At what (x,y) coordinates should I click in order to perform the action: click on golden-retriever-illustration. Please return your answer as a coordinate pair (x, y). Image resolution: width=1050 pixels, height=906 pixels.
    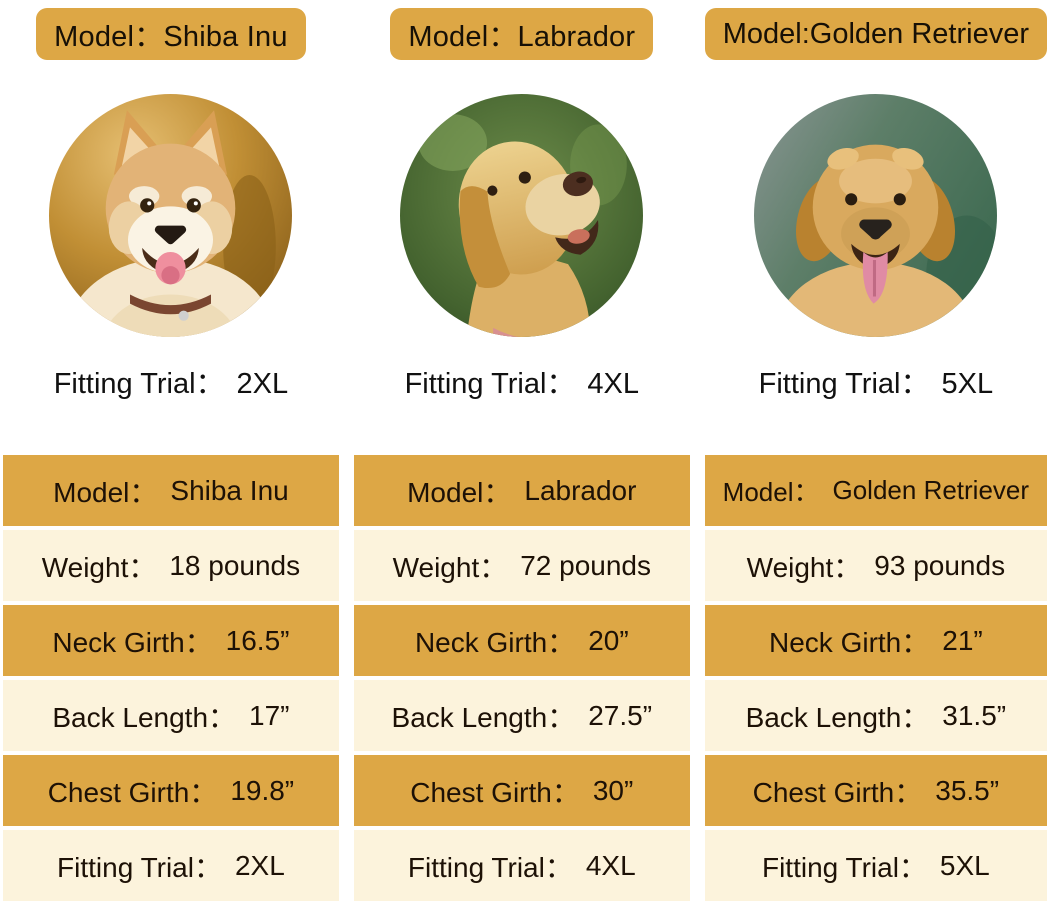
    Looking at the image, I should click on (876, 215).